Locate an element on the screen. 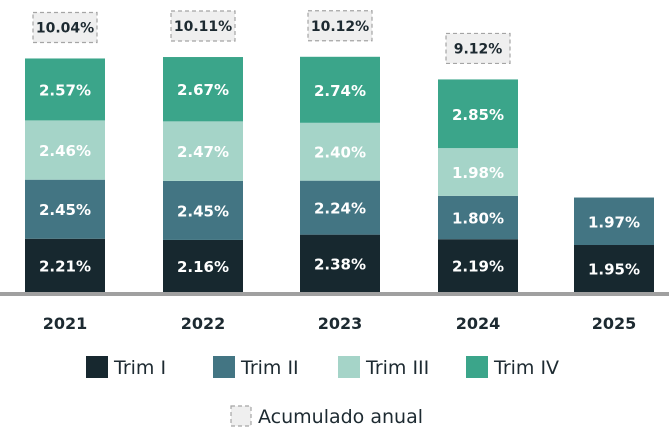 This screenshot has width=669, height=430. data-label-2024-4: 2.85% is located at coordinates (478, 115).